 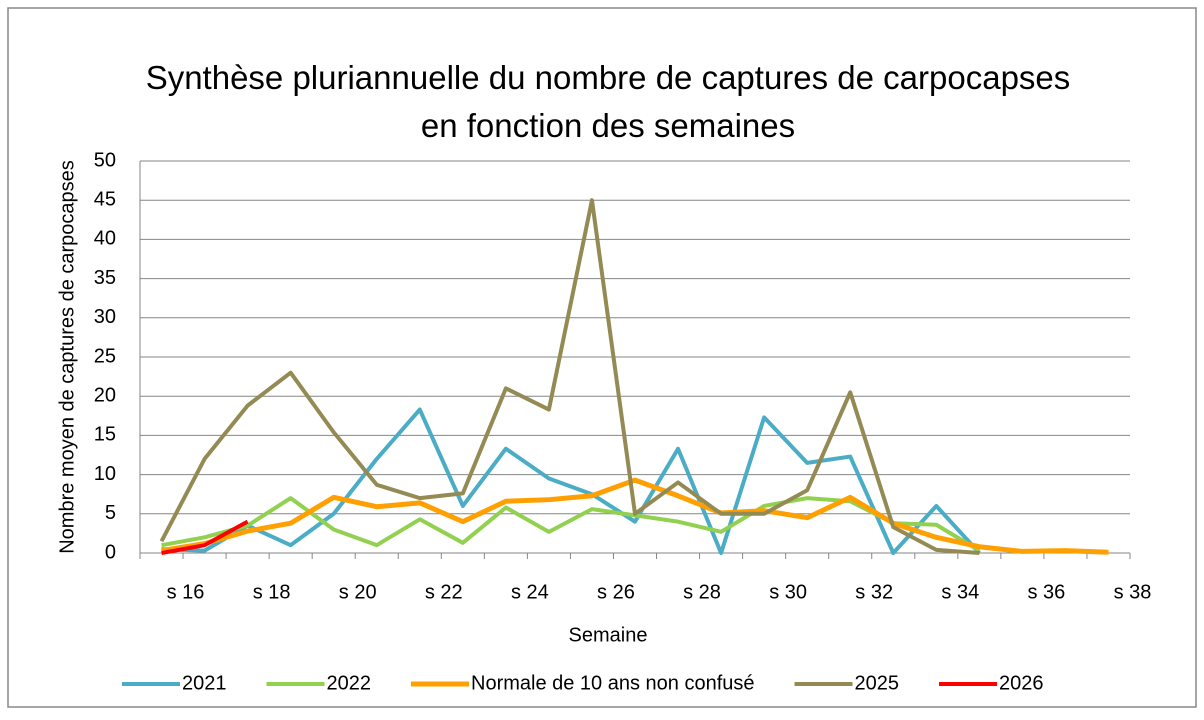 I want to click on y-tick-label: 0, so click(x=110, y=552).